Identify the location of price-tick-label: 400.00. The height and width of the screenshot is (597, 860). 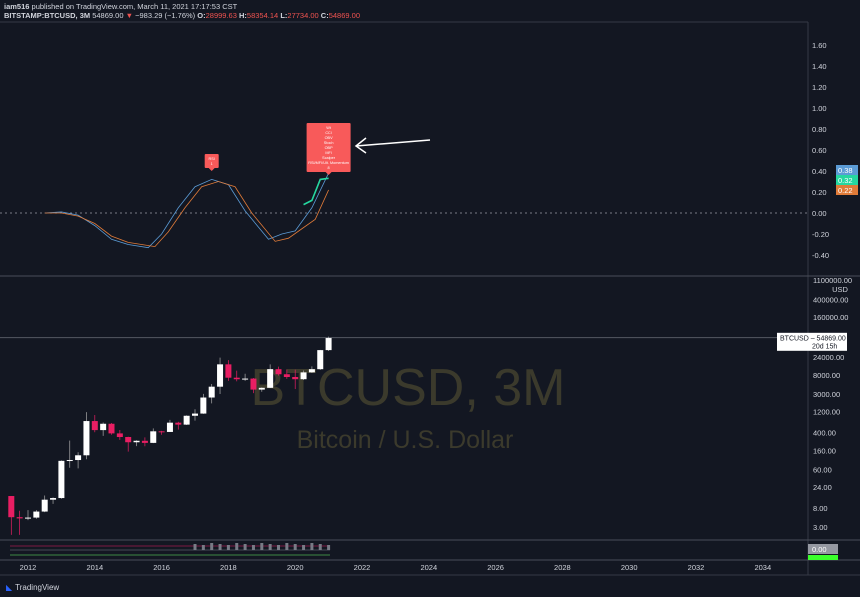
(824, 433).